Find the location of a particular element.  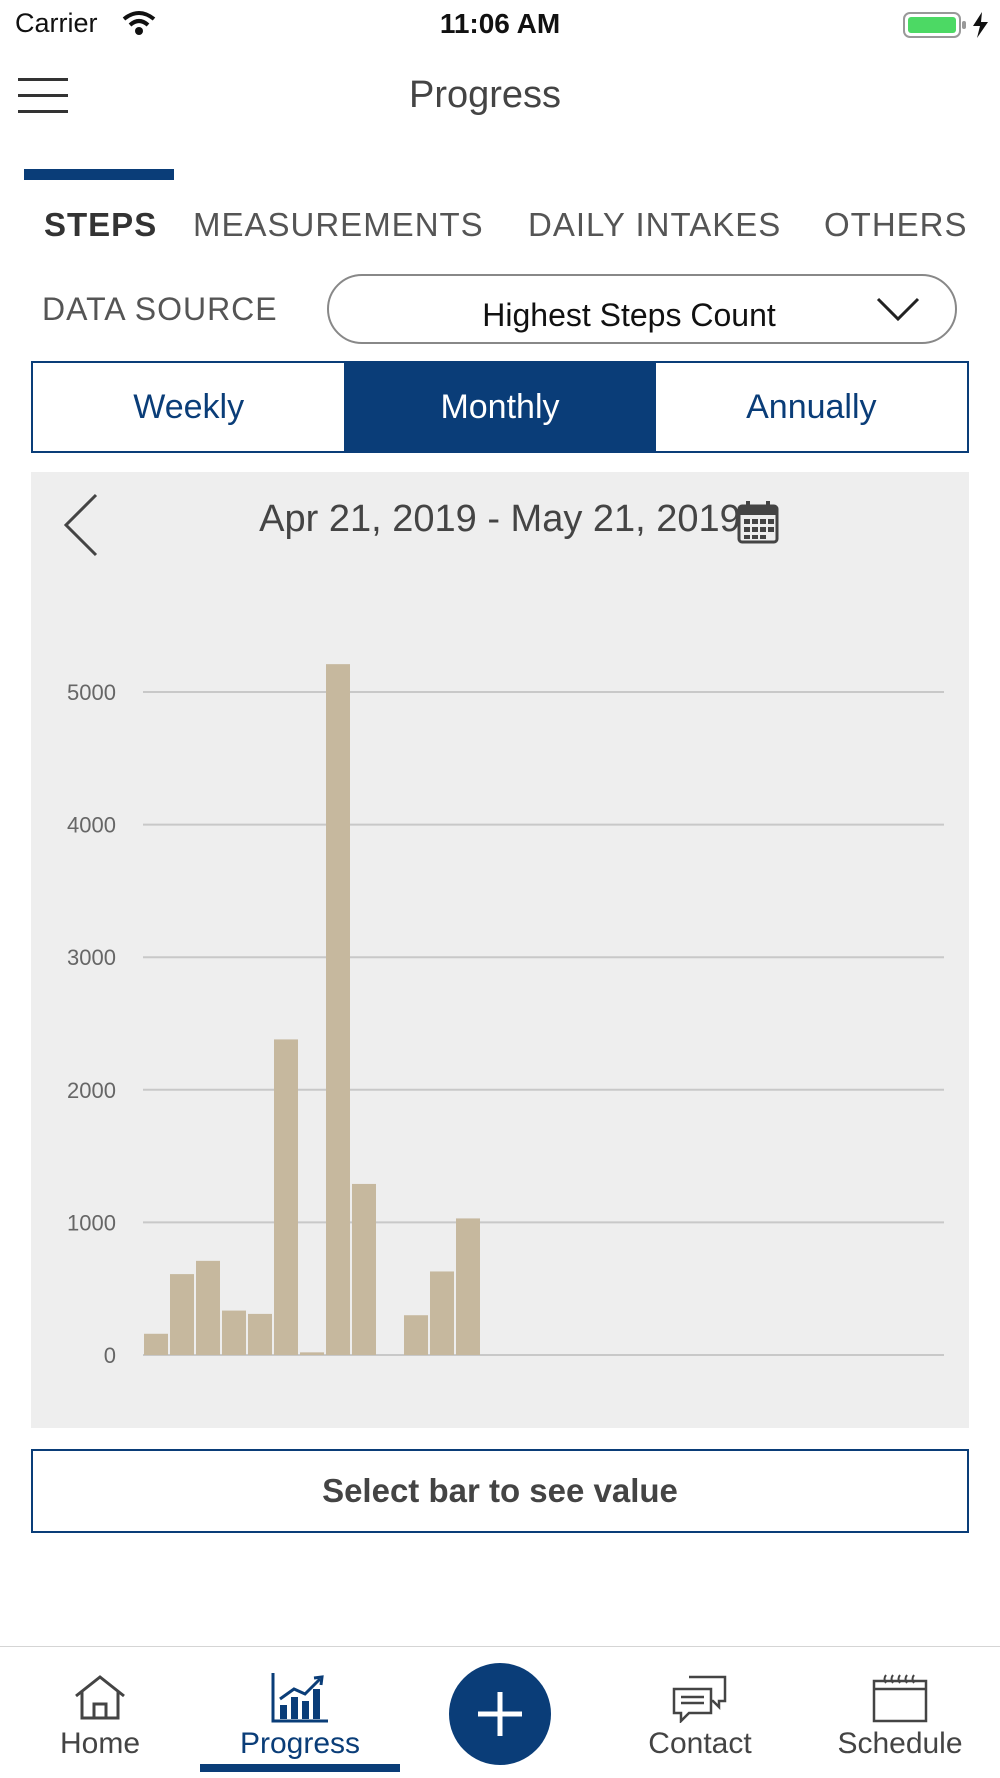

bottom-nav-divider is located at coordinates (500, 1646).